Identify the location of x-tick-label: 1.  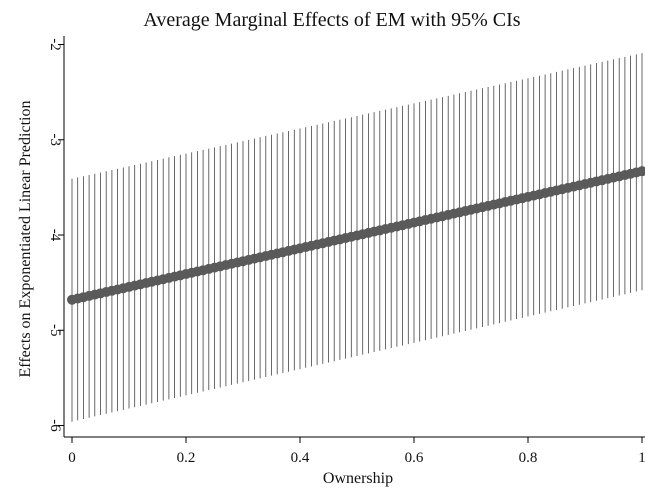
(641, 458).